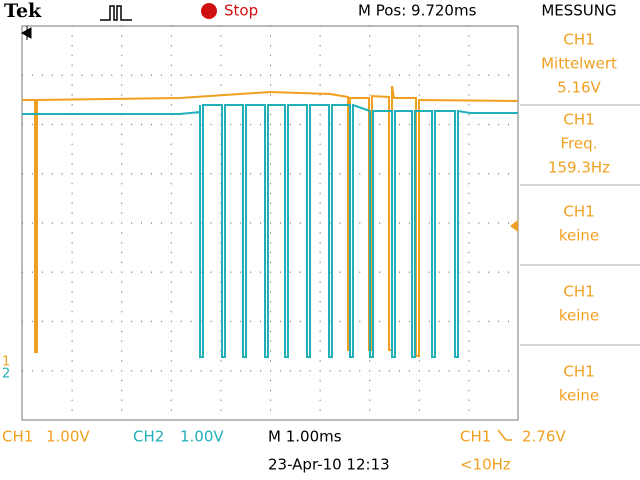 This screenshot has height=480, width=640. I want to click on brand: Tek, so click(23, 11).